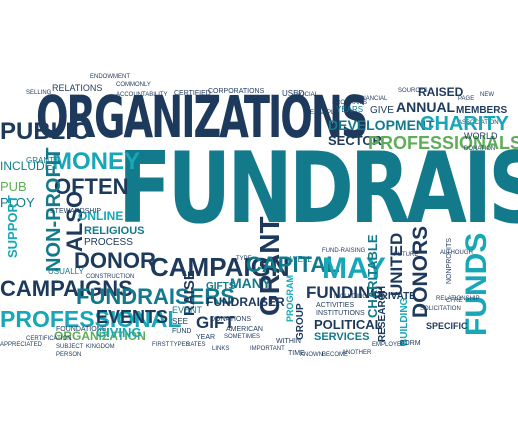  What do you see at coordinates (290, 298) in the screenshot?
I see `word-program: PROGRAM` at bounding box center [290, 298].